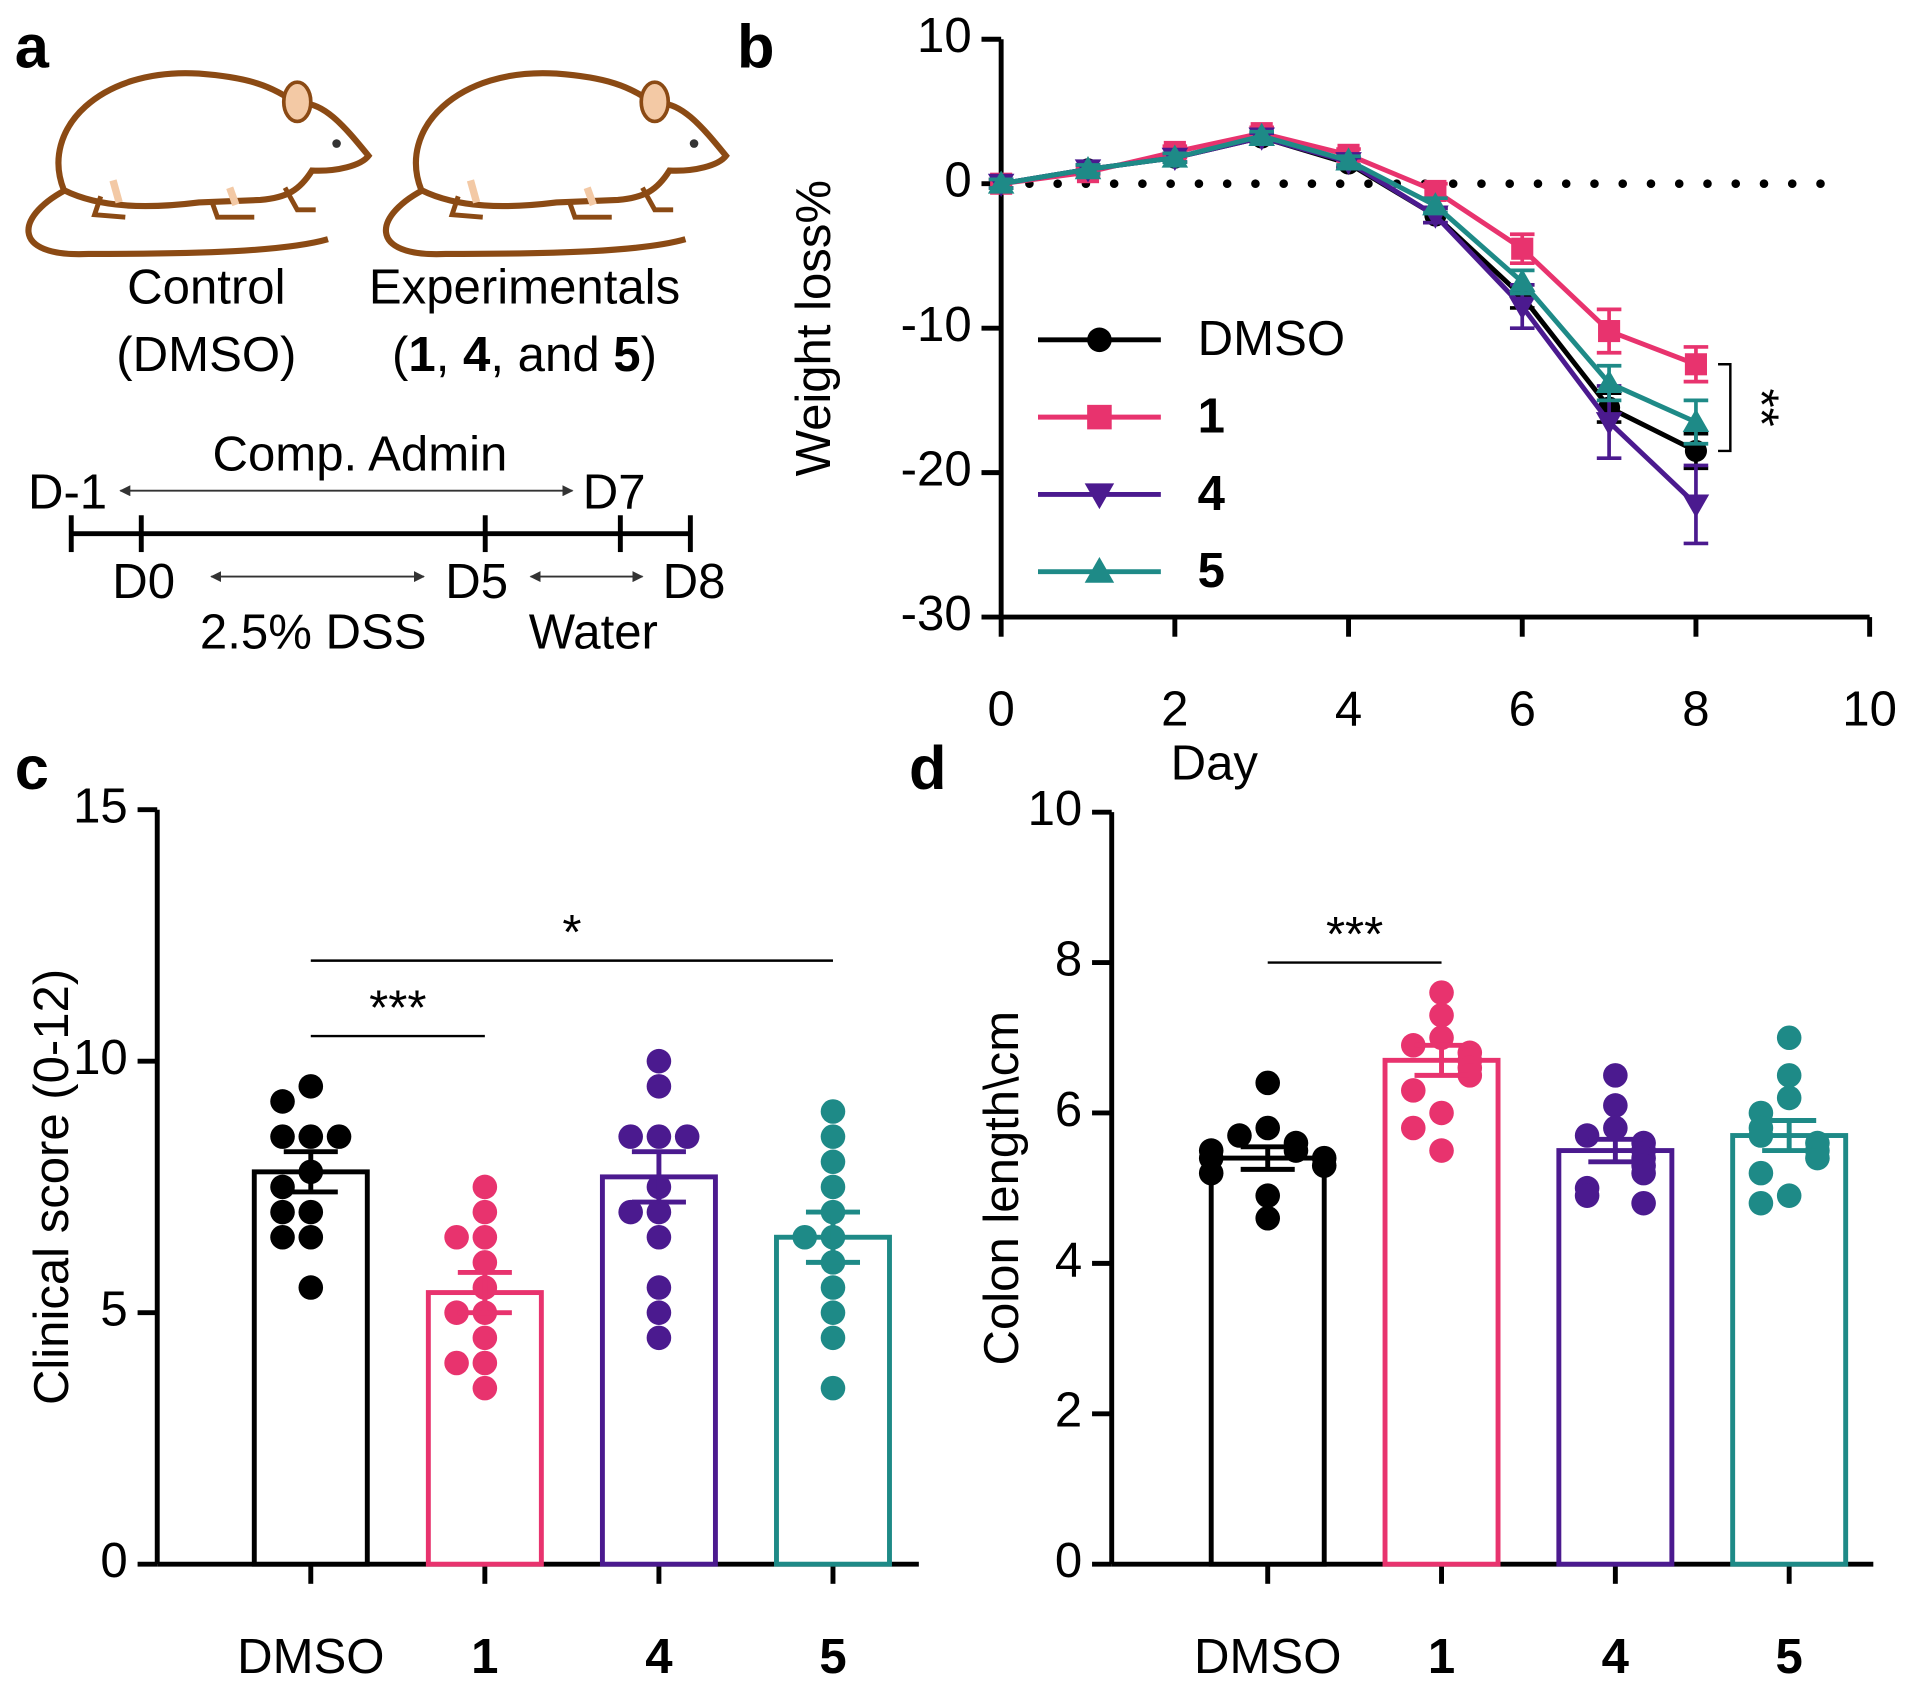  I want to click on label-part: ), so click(649, 355).